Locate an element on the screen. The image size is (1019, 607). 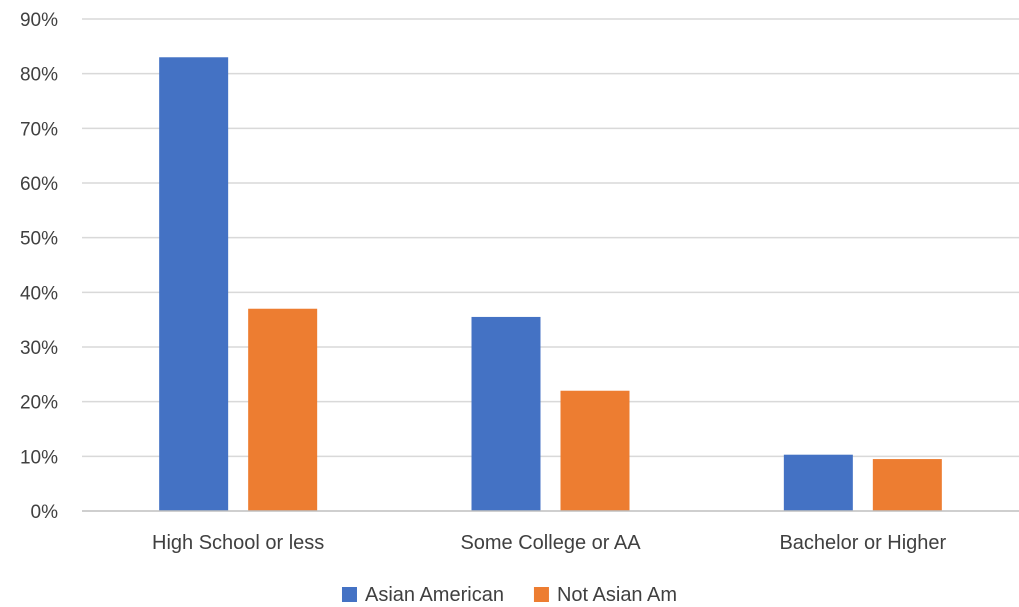
x-category-label: Bachelor or Higher is located at coordinates (862, 543).